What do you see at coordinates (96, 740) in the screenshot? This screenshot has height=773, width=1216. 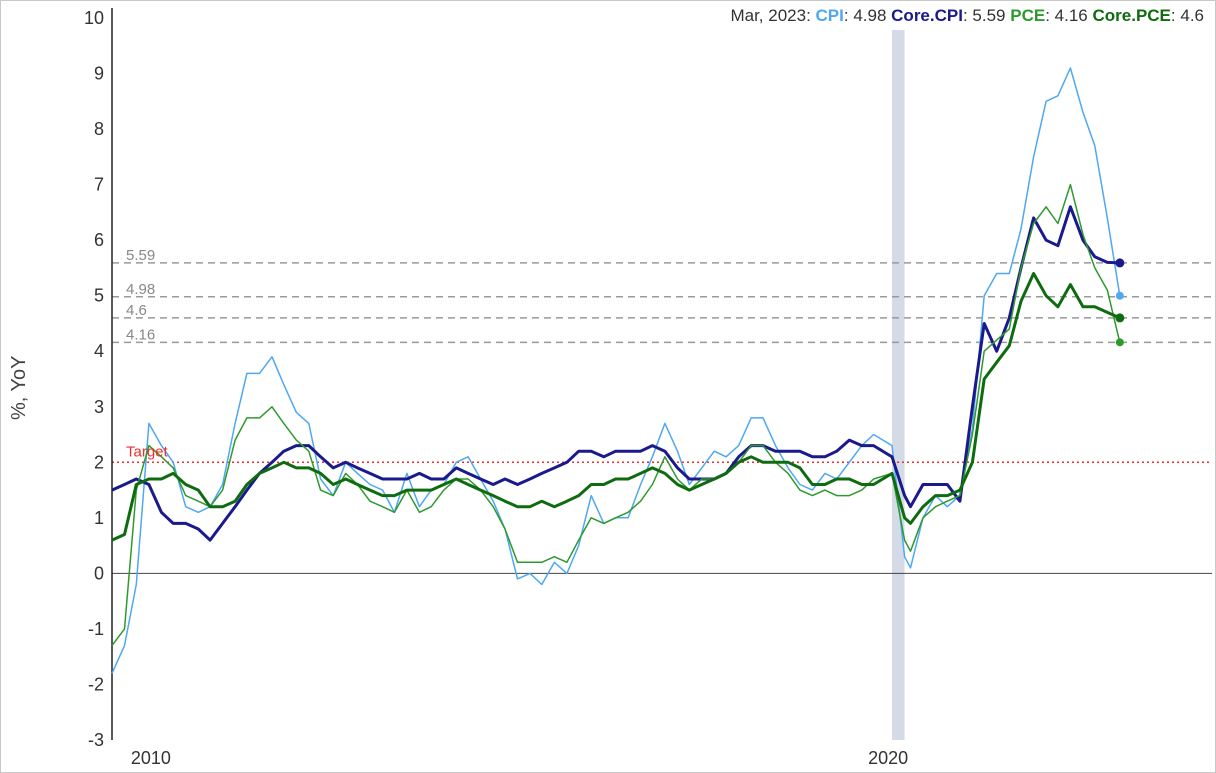 I see `y-tick-label: -3` at bounding box center [96, 740].